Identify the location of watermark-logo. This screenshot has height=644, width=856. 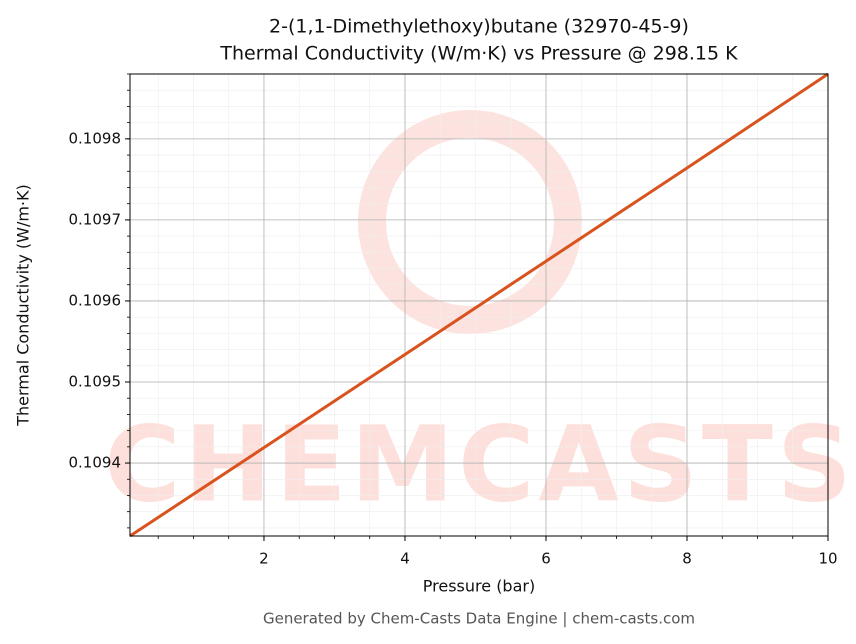
(470, 222).